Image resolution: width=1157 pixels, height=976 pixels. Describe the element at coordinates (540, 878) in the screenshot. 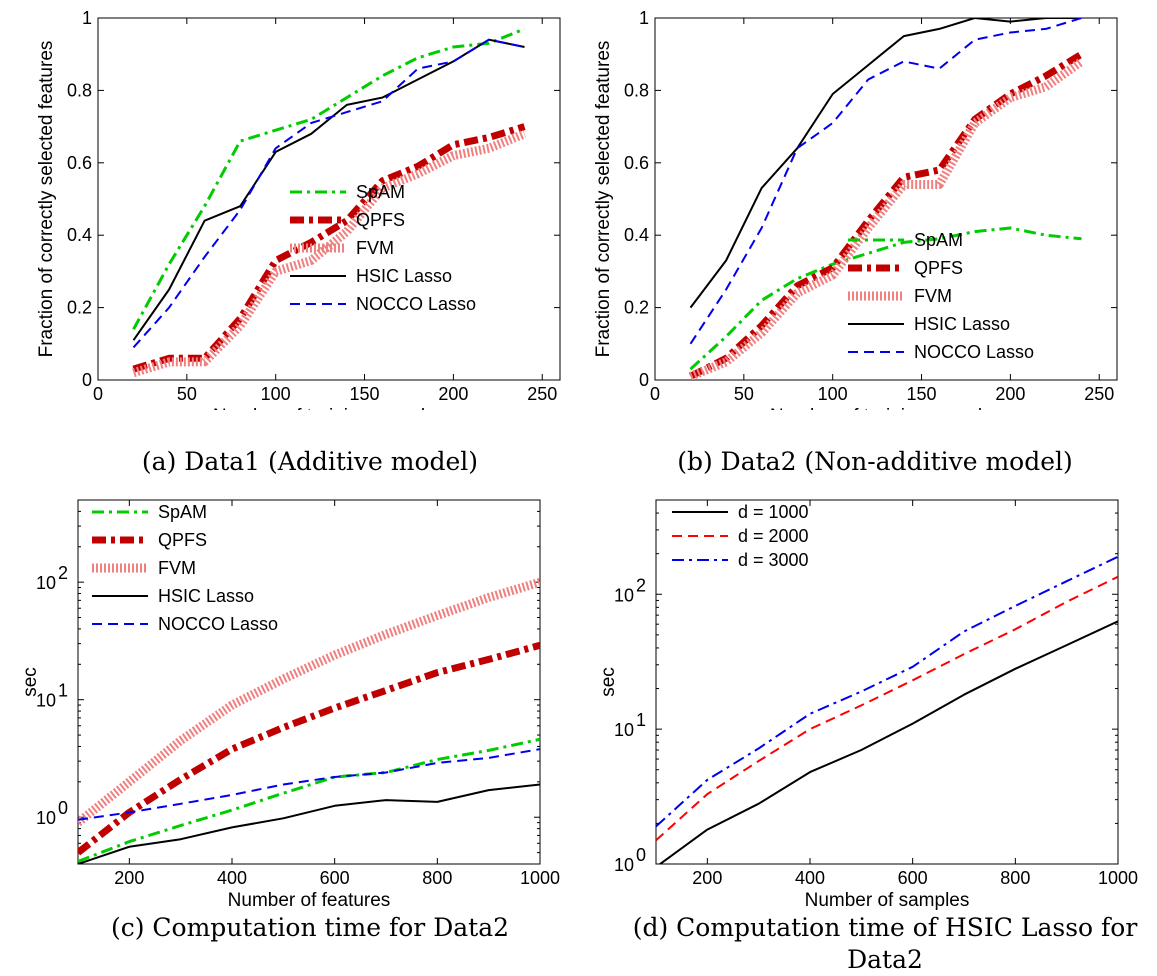

I see `x-tick-label: 1000` at that location.